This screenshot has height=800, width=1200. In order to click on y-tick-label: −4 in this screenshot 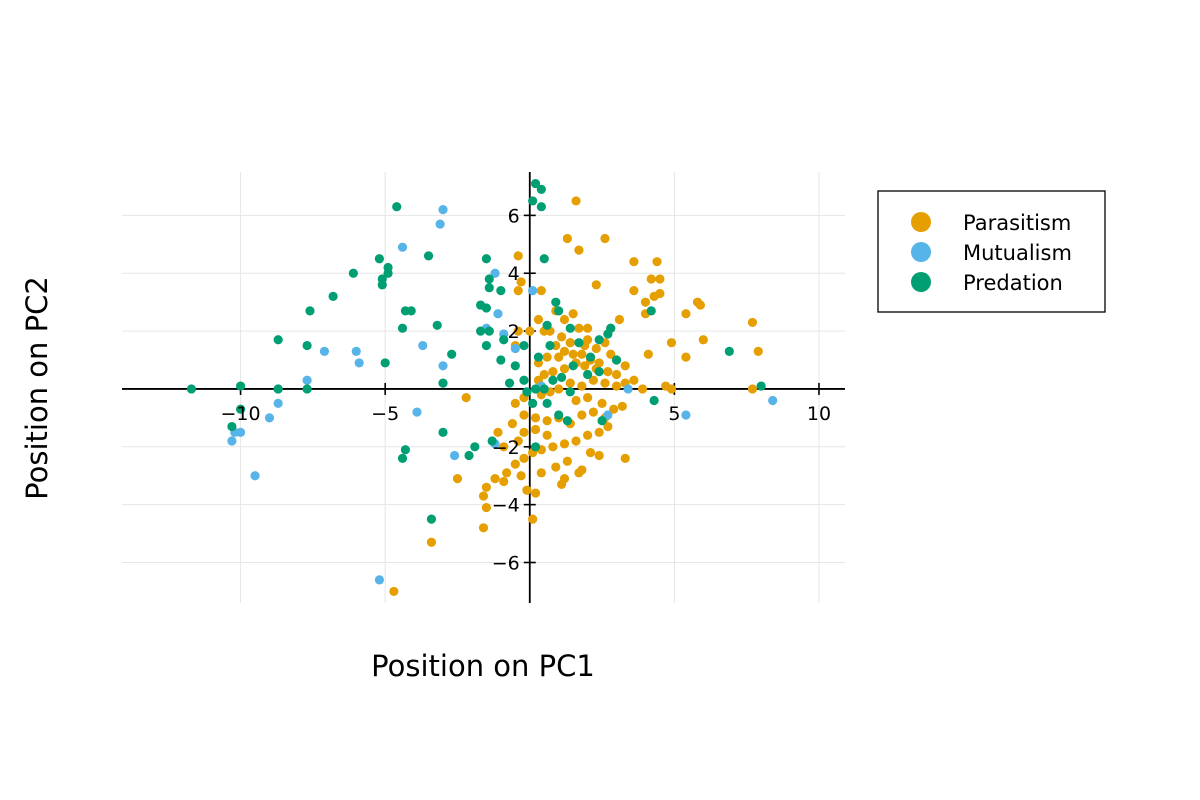, I will do `click(506, 506)`.